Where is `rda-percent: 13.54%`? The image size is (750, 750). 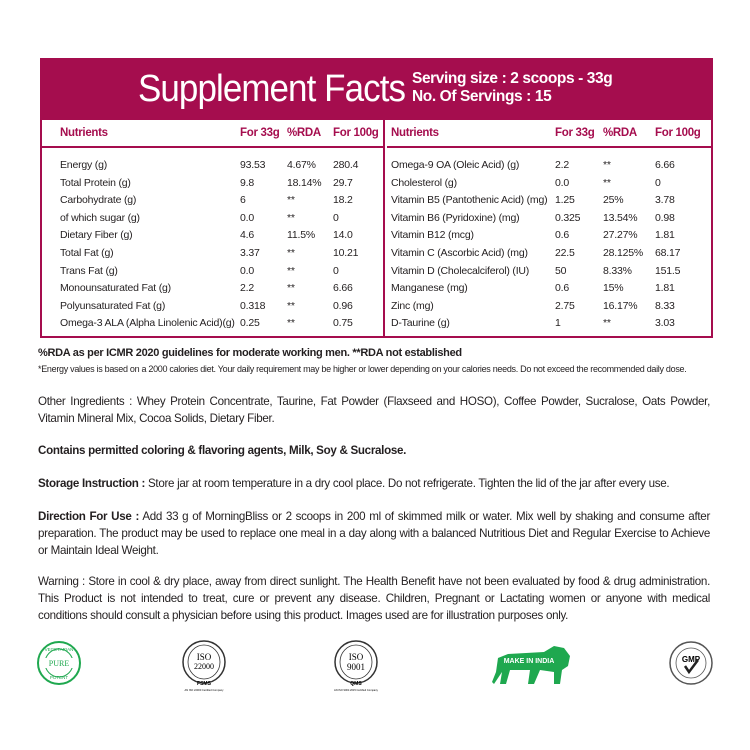
rda-percent: 13.54% is located at coordinates (620, 217).